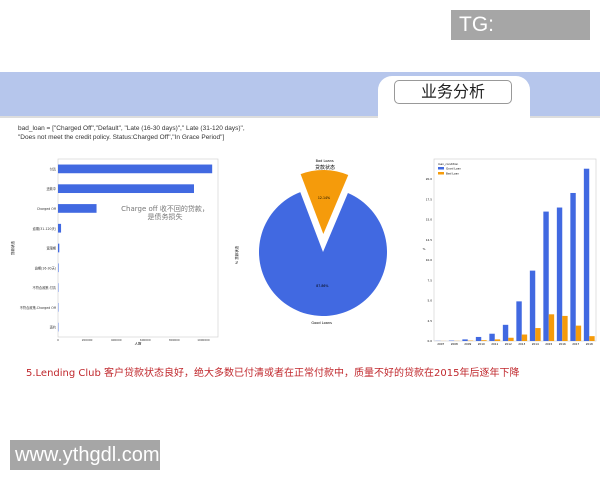  Describe the element at coordinates (535, 343) in the screenshot. I see `tick-label: 2014` at that location.